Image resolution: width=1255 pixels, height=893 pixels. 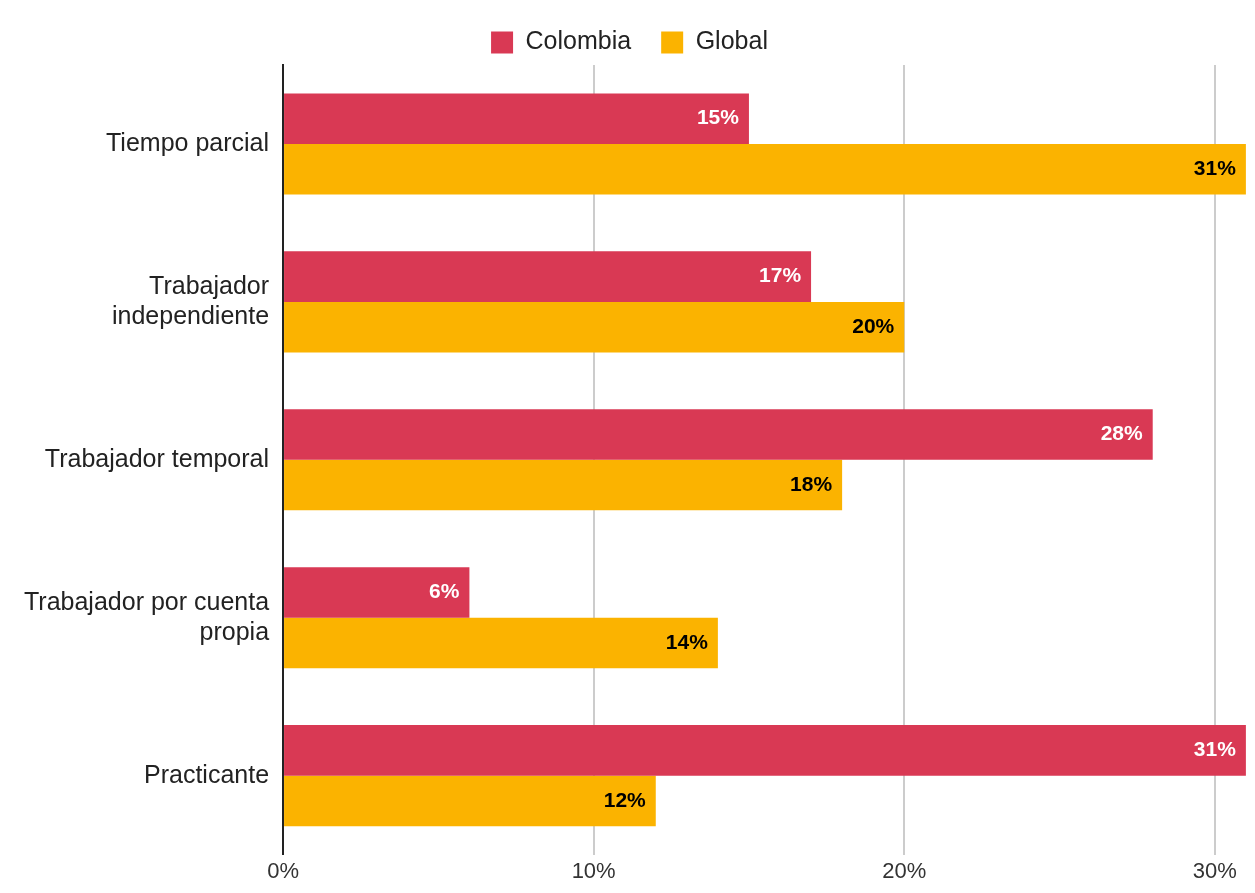 I want to click on data-label: 6%, so click(x=444, y=591).